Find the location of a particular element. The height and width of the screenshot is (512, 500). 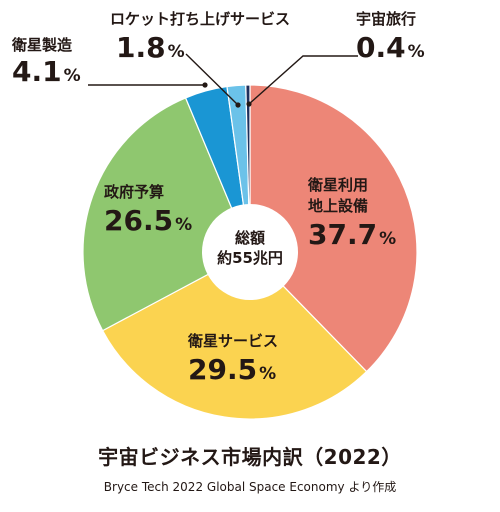

center-total-label: 総額 約55兆円 is located at coordinates (250, 248).